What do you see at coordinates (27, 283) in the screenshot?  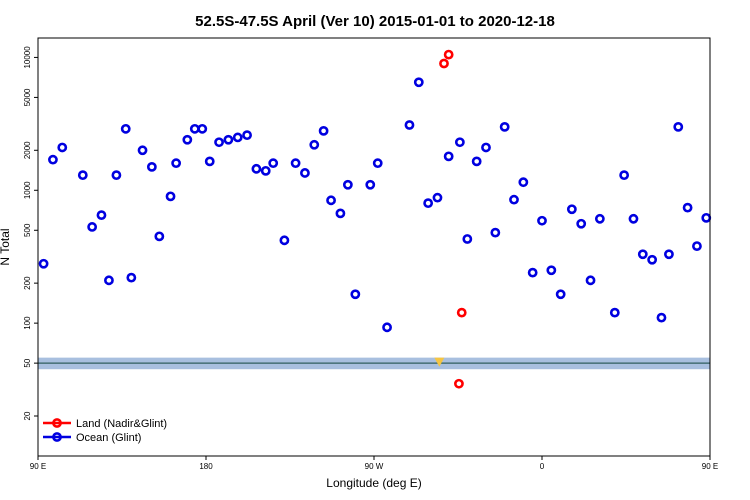 I see `y-tick-label: 200` at bounding box center [27, 283].